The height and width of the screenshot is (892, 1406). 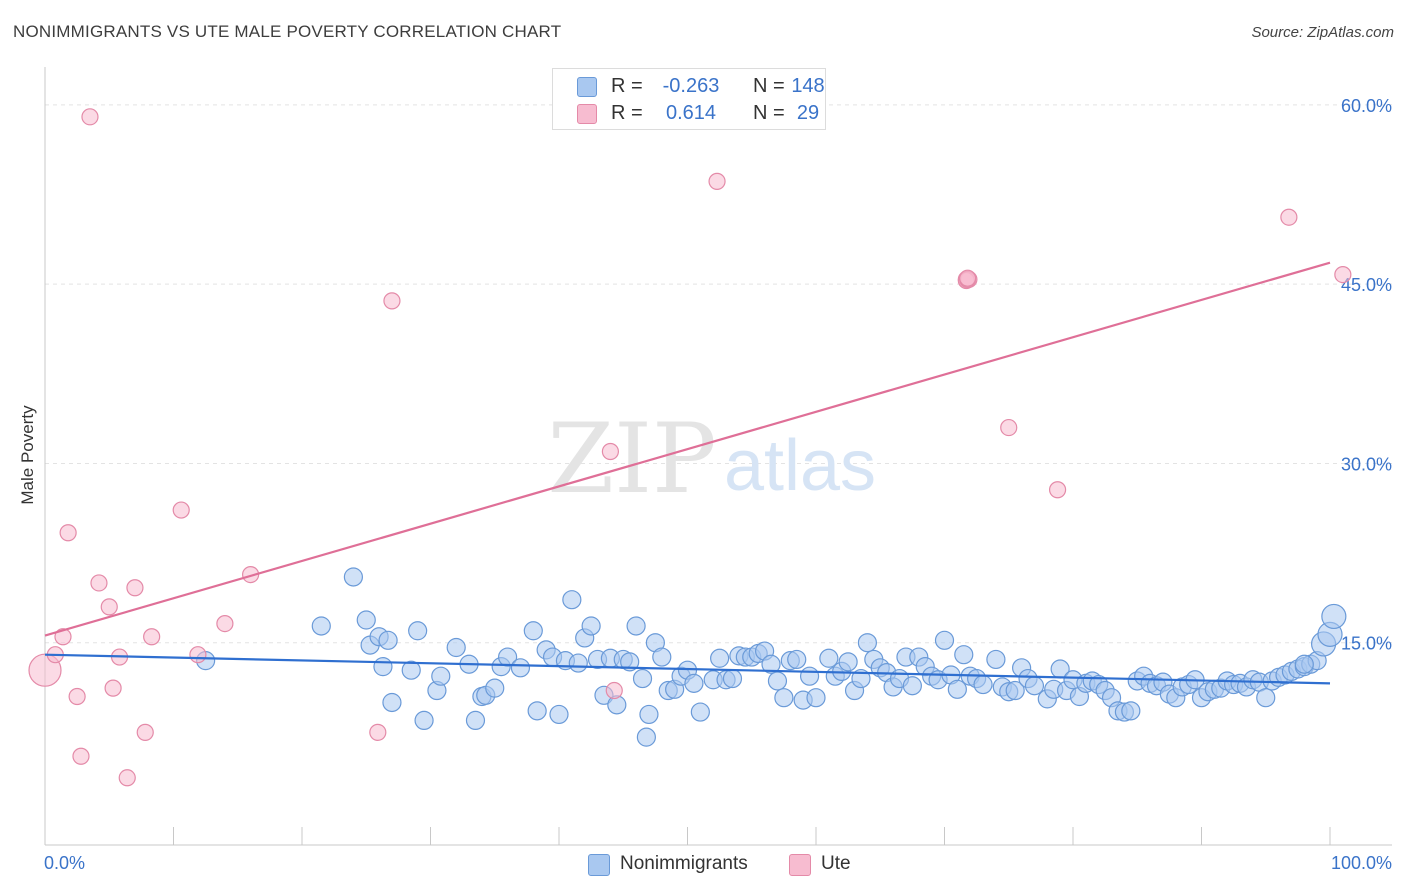 What do you see at coordinates (1366, 285) in the screenshot?
I see `y-tick-label: 45.0%` at bounding box center [1366, 285].